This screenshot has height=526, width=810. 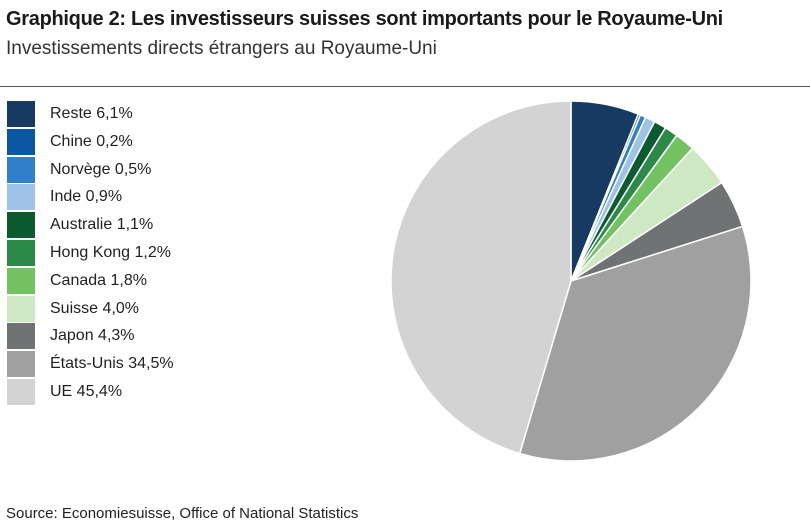 I want to click on legend-item: États-Unis 34,5%, so click(x=127, y=365).